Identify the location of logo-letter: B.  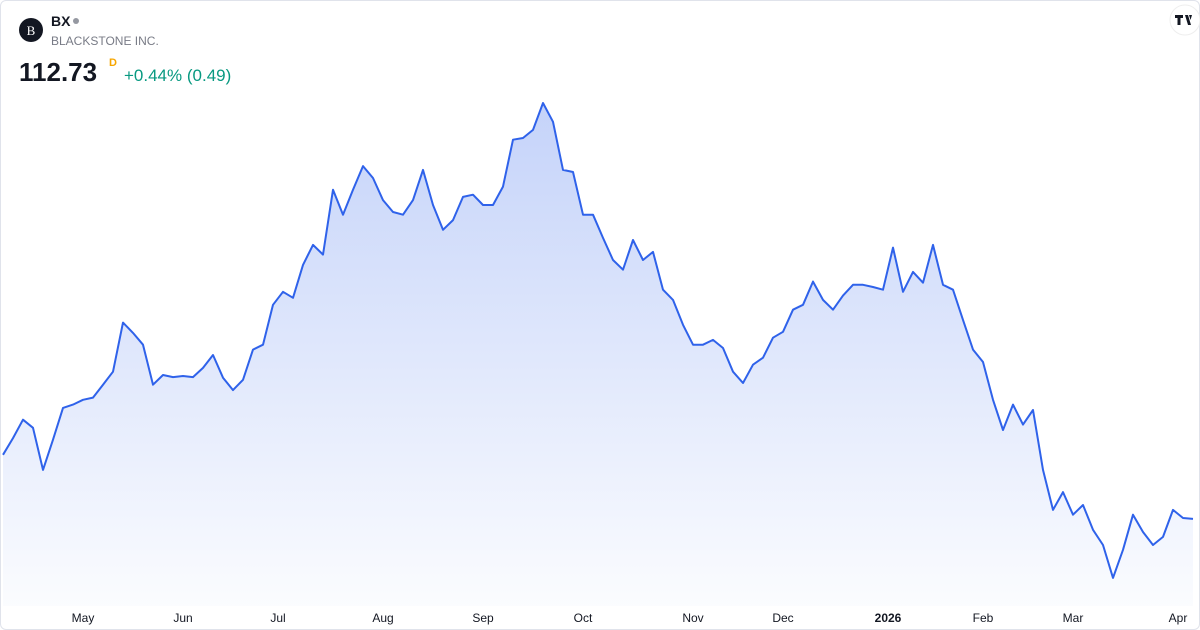
(31, 30).